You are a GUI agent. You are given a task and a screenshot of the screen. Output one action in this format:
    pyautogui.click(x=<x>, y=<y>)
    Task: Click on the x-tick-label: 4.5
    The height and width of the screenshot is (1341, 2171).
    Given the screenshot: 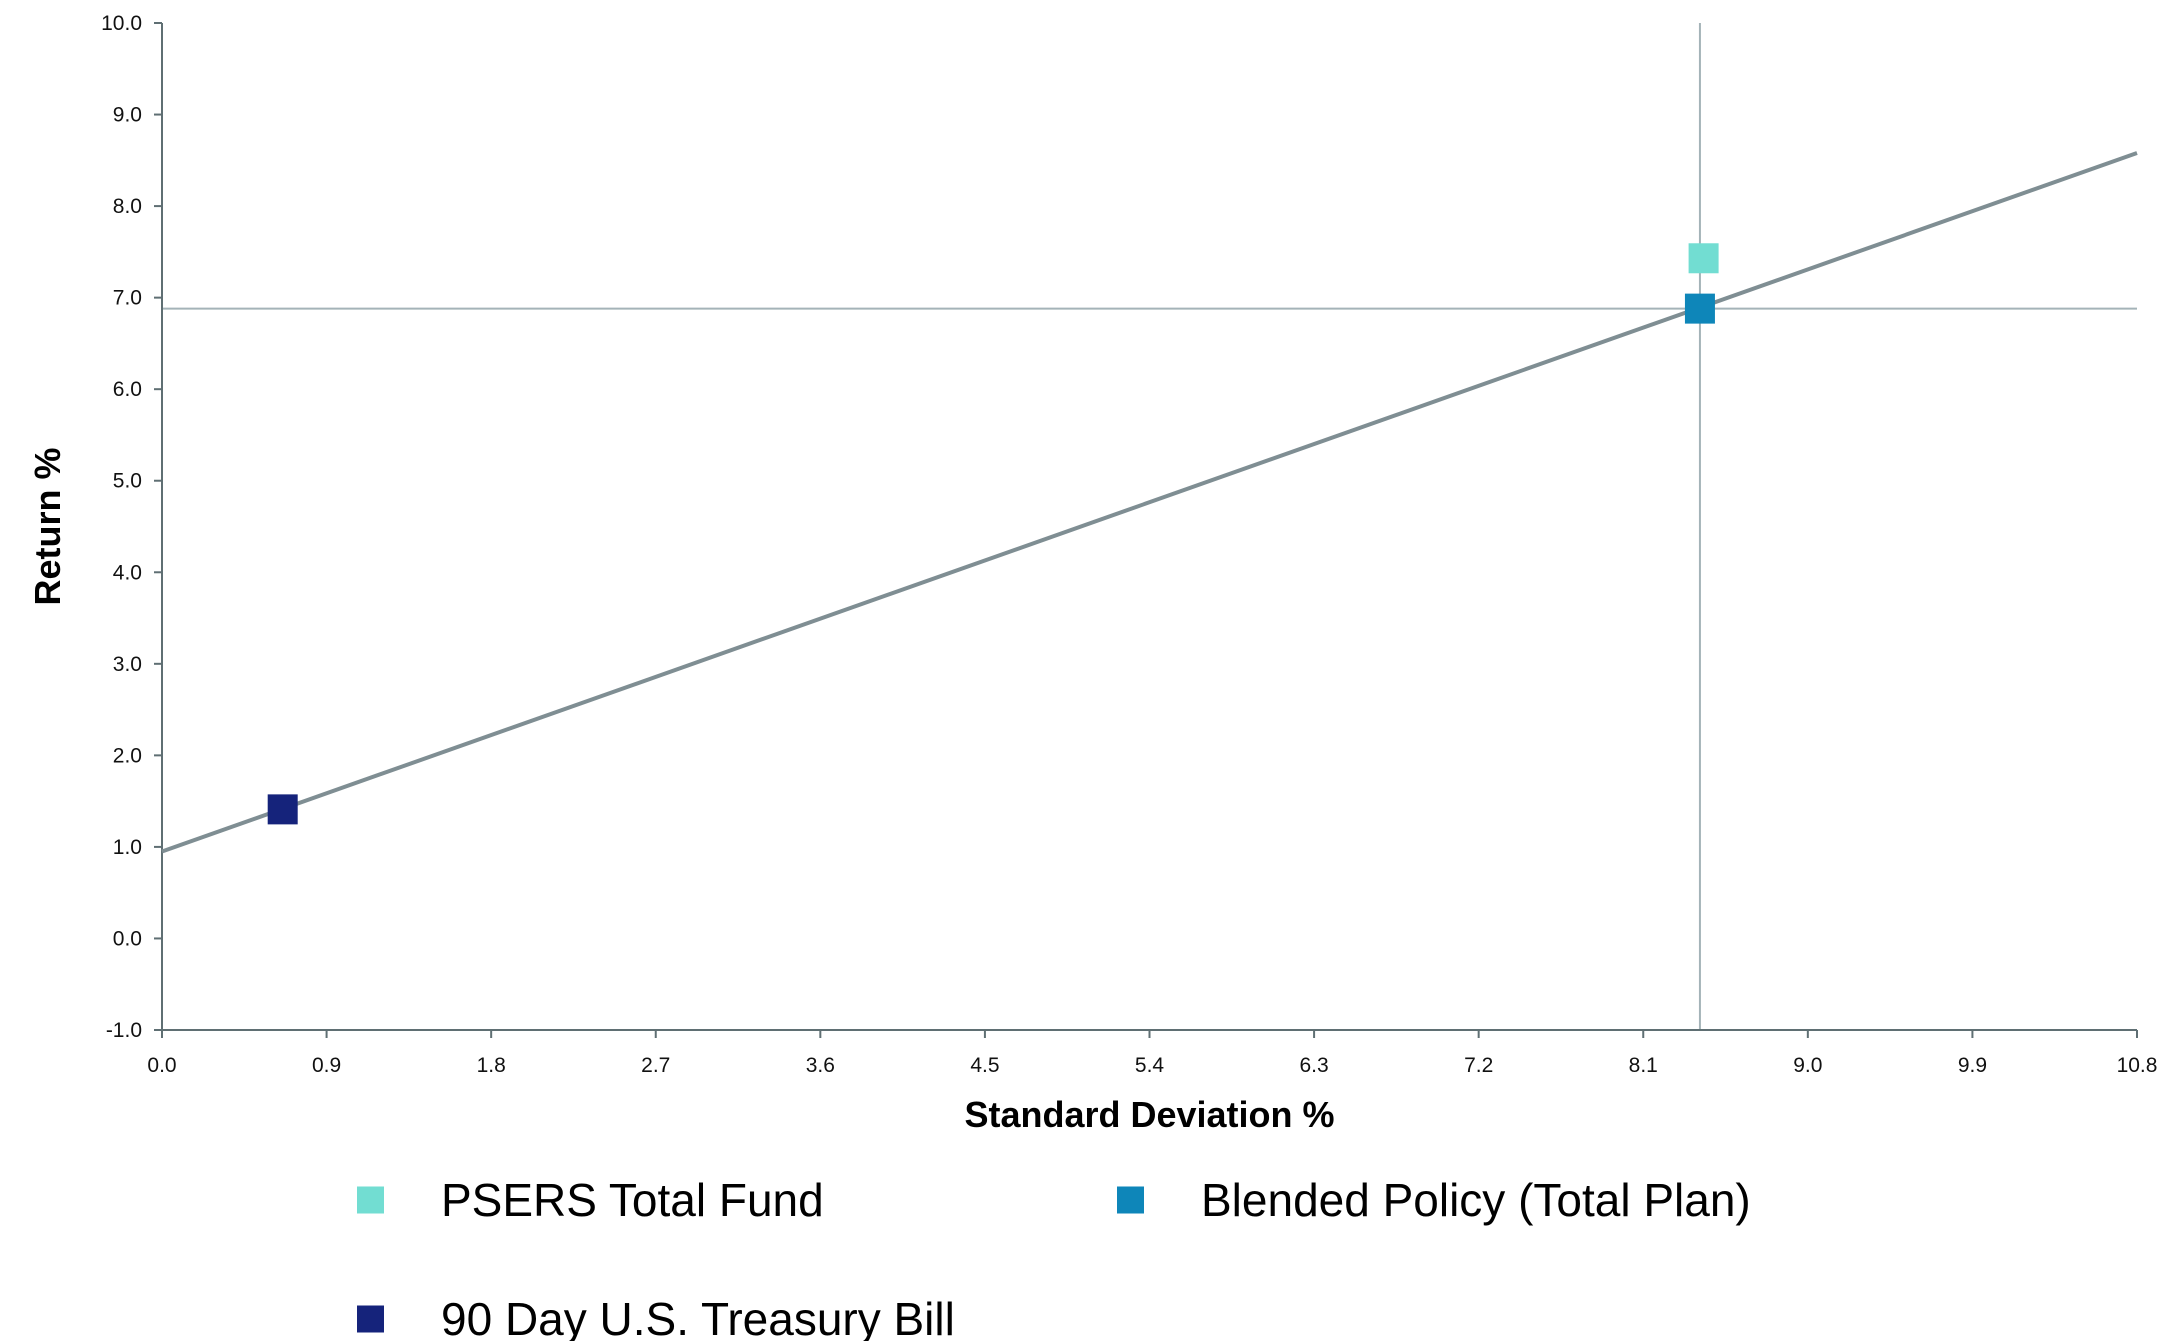 What is the action you would take?
    pyautogui.click(x=984, y=1065)
    